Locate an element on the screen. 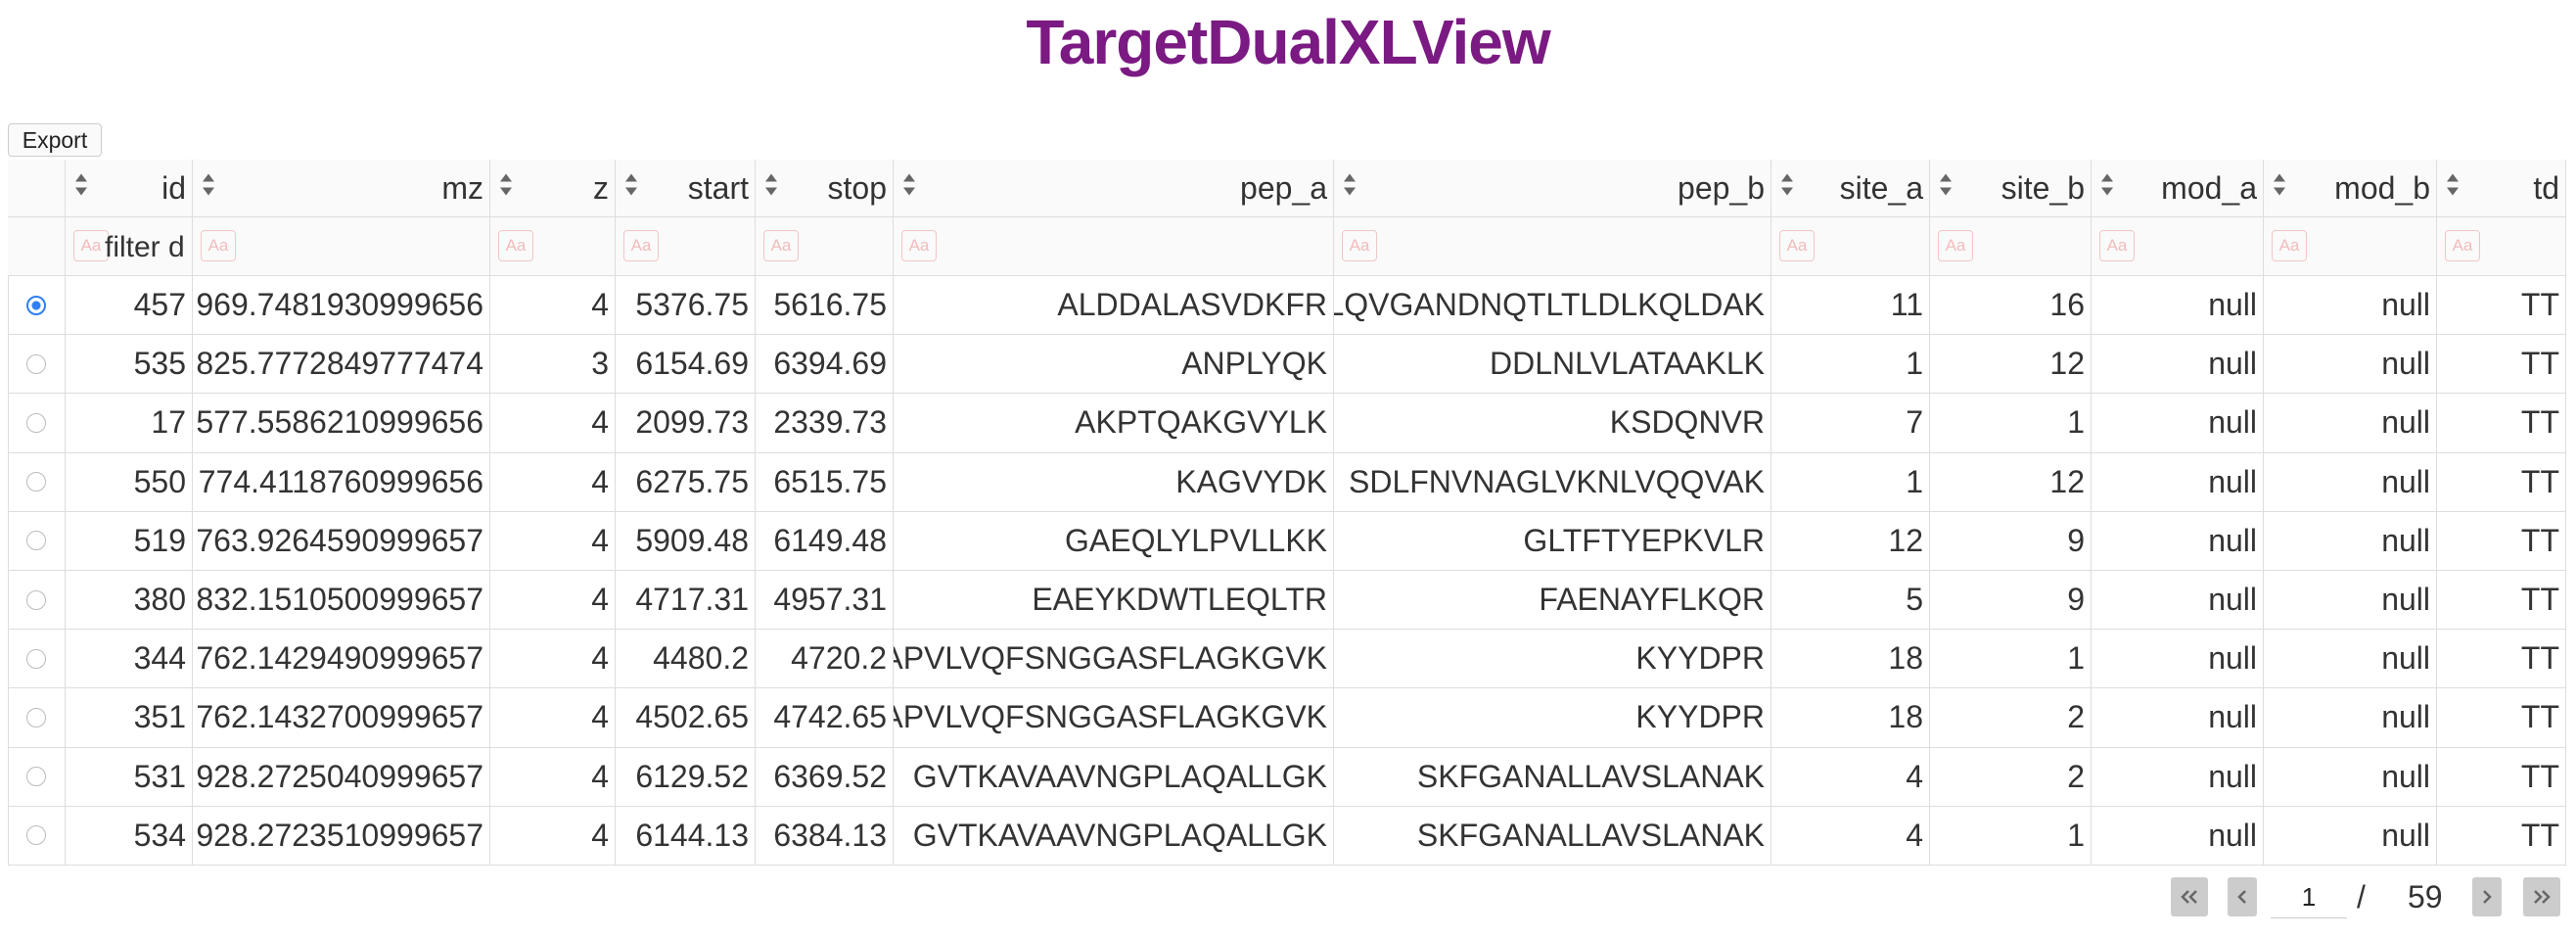  table-cell: 774.4118760999656 is located at coordinates (342, 482).